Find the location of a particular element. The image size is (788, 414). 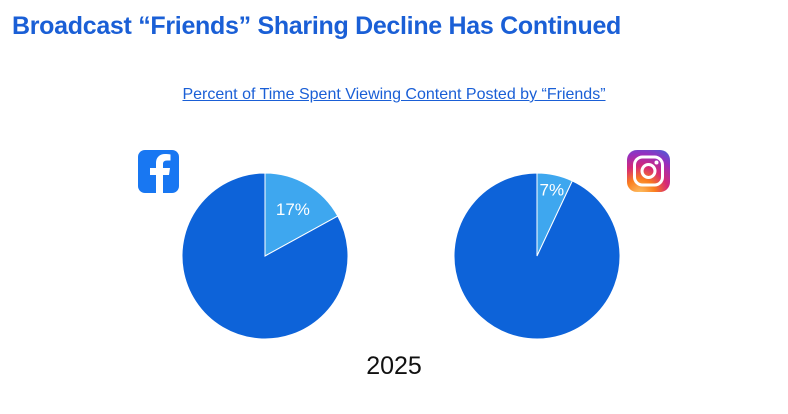

year-label: 2025 is located at coordinates (394, 366).